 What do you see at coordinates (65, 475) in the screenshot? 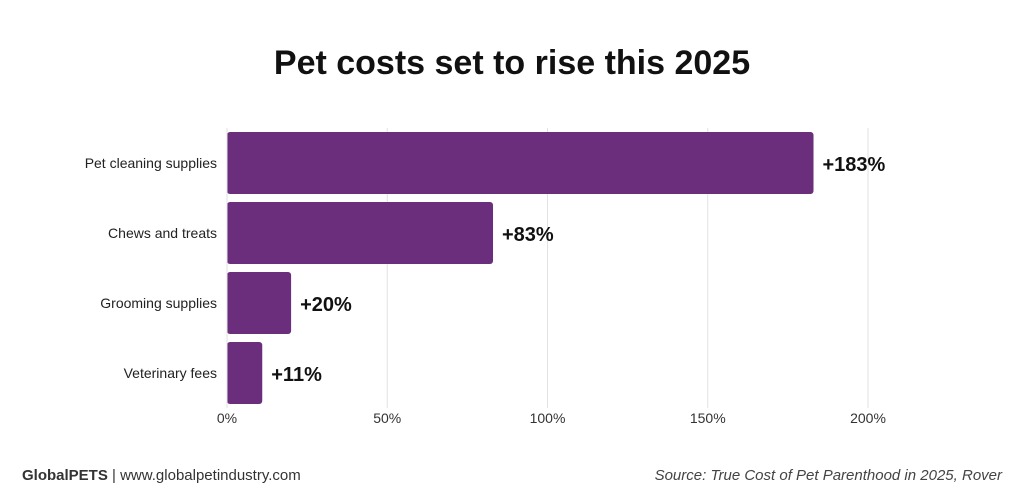
I see `brand-name: GlobalPETS` at bounding box center [65, 475].